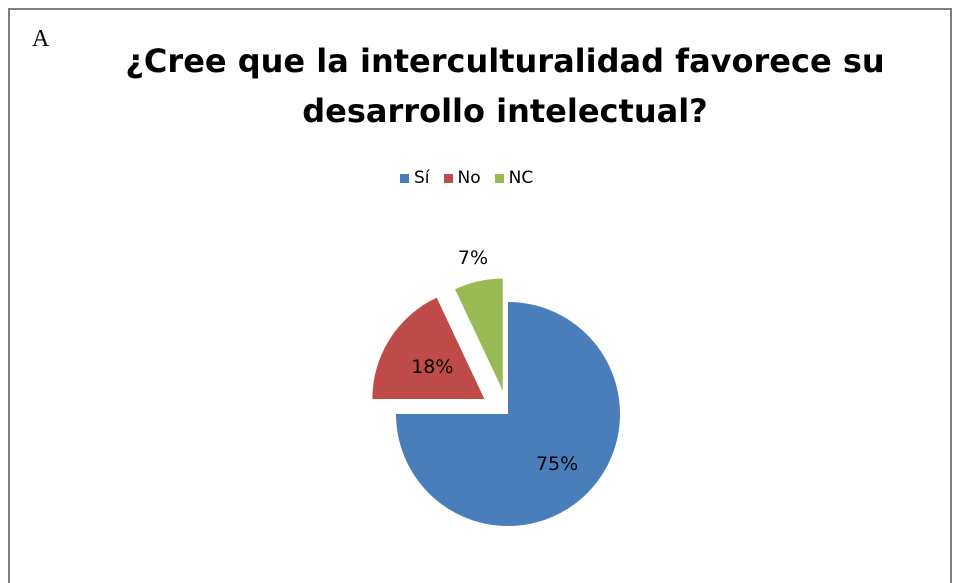 The height and width of the screenshot is (583, 955). What do you see at coordinates (508, 414) in the screenshot?
I see `pie-slice-si` at bounding box center [508, 414].